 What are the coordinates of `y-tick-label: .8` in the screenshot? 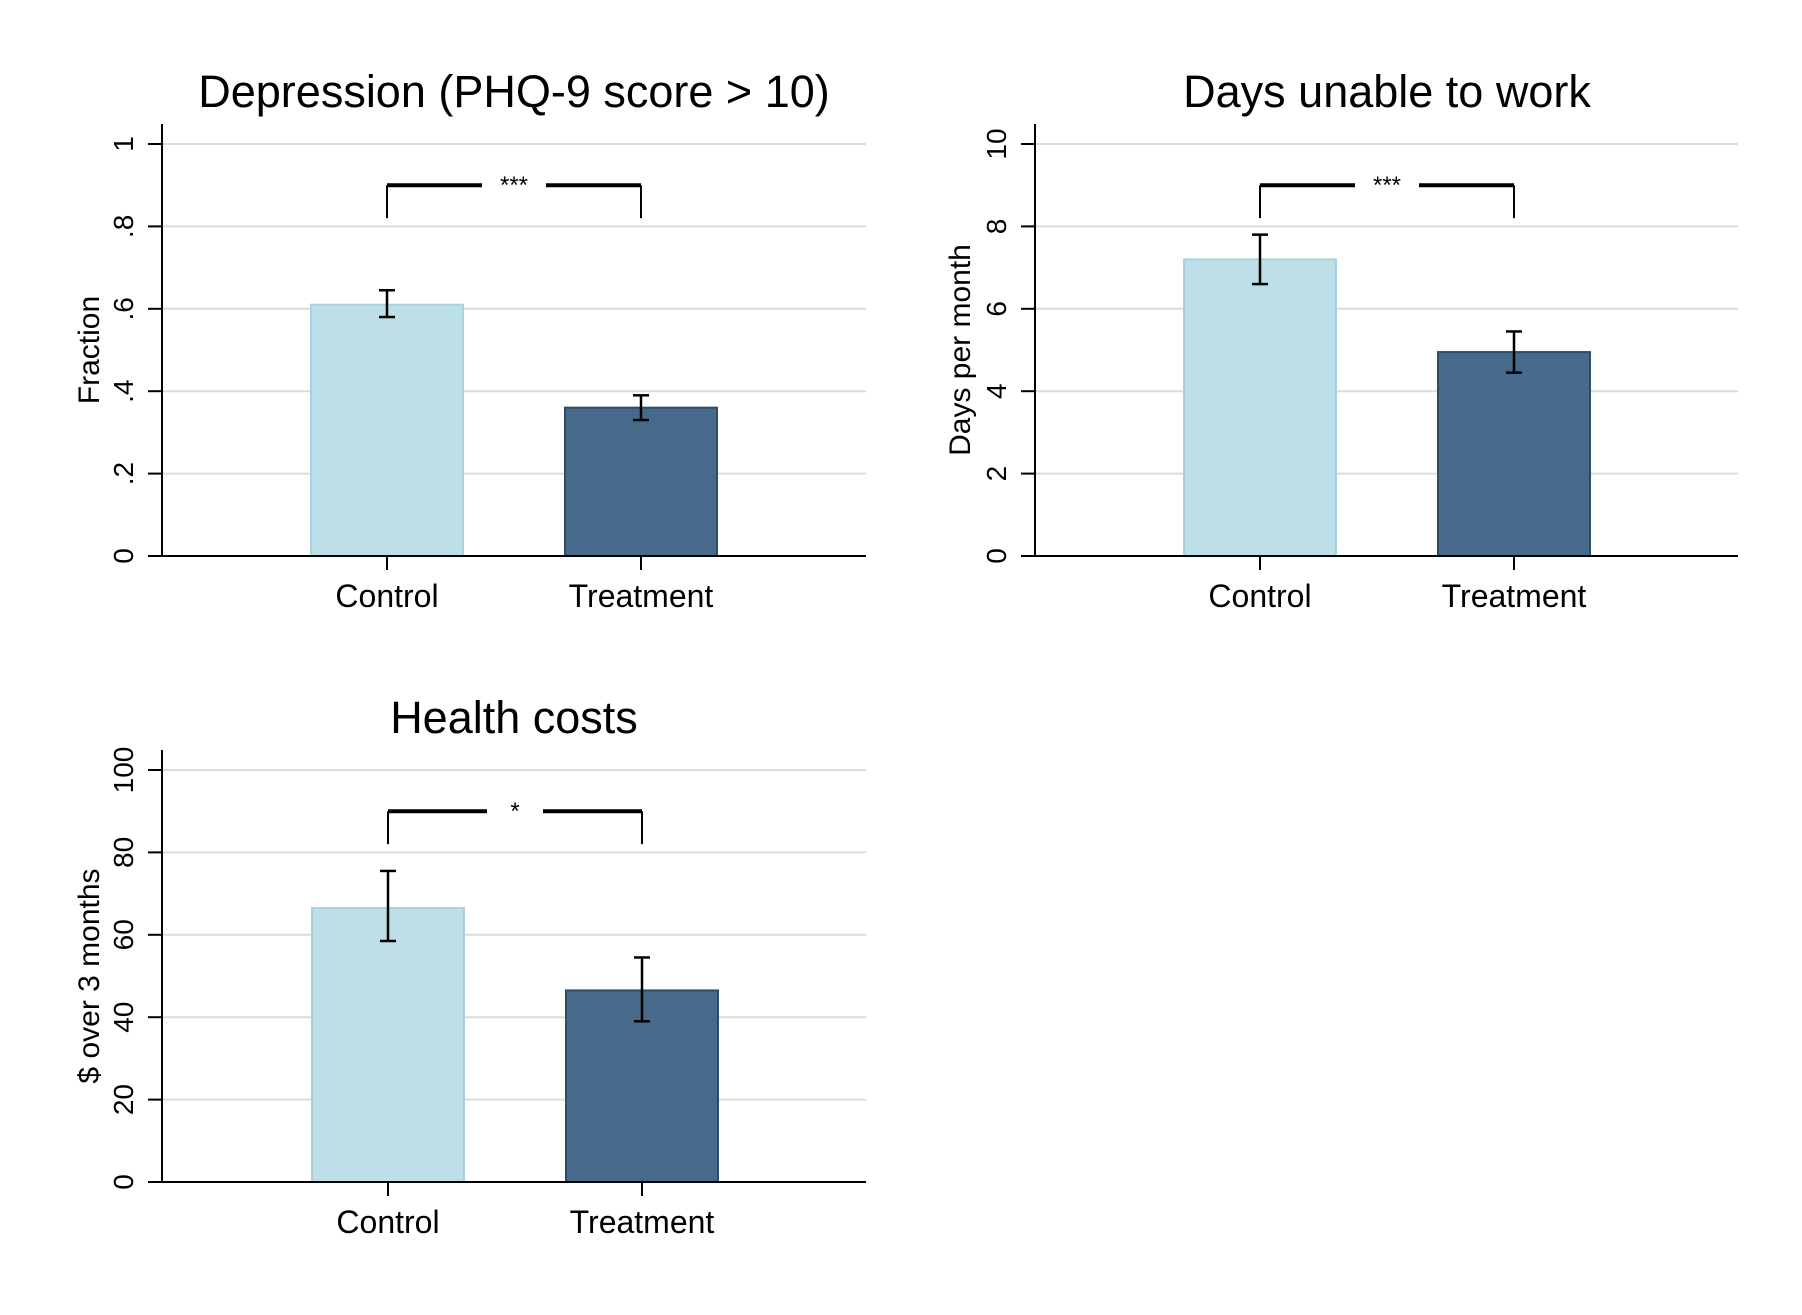 It's located at (123, 226).